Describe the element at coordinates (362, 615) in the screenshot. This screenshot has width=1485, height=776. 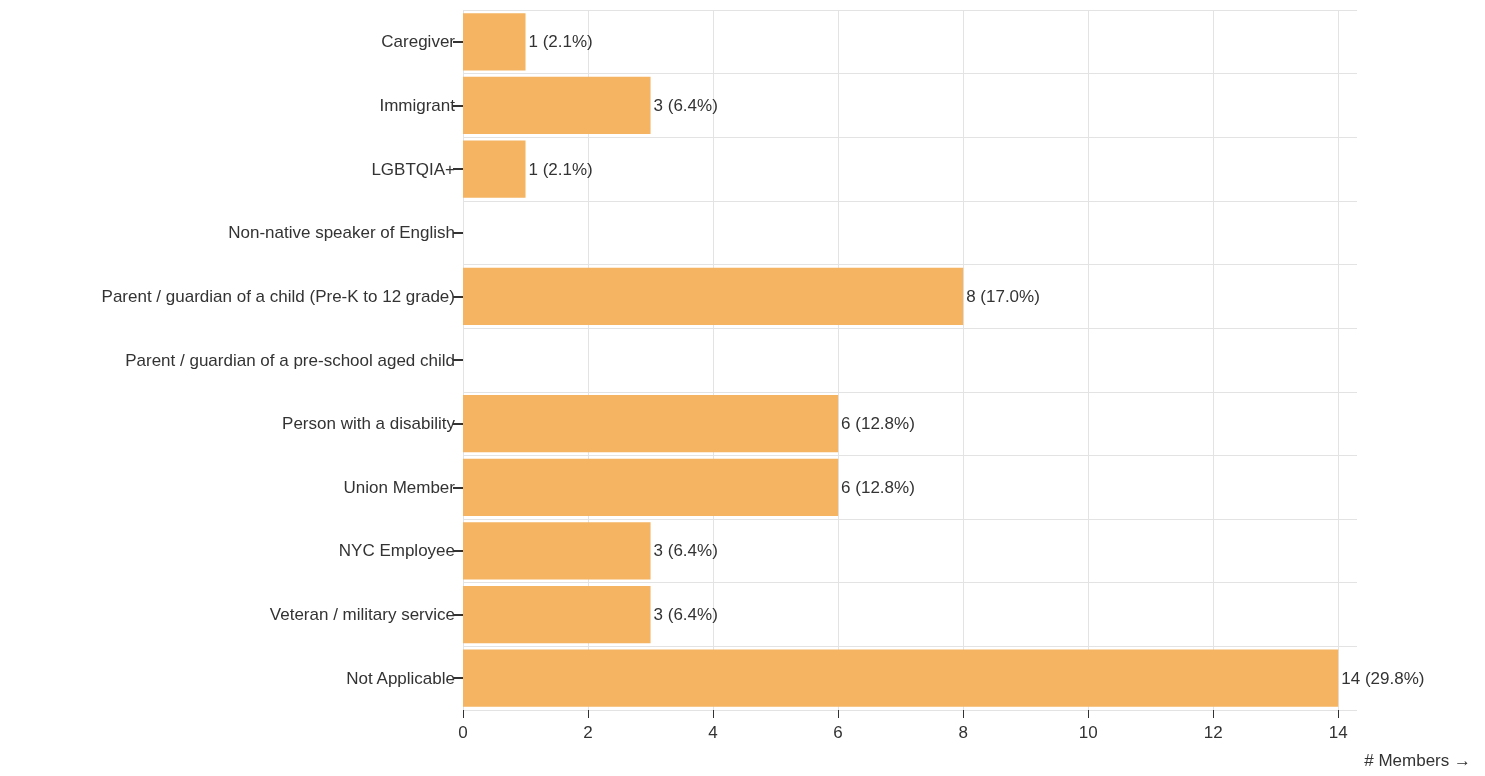
I see `y-tick-label: Veteran / military service` at that location.